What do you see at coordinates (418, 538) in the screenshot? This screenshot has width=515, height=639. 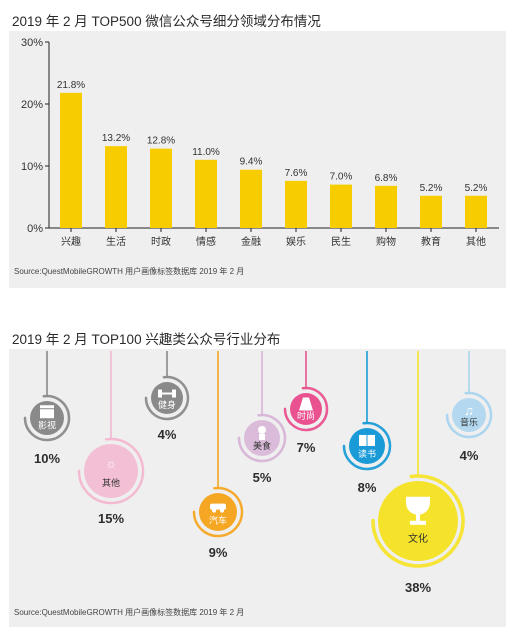 I see `bubble-label: 文化` at bounding box center [418, 538].